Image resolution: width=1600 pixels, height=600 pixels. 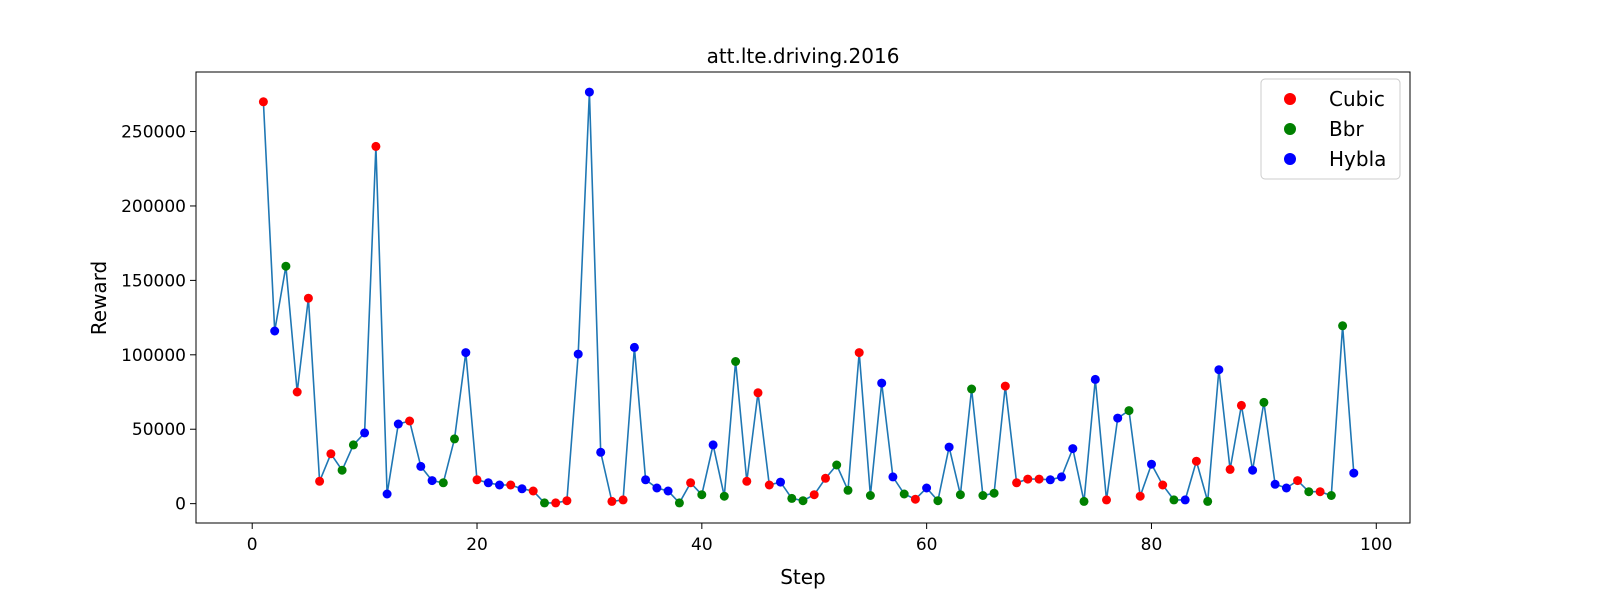 I want to click on legend-box, so click(x=1330, y=129).